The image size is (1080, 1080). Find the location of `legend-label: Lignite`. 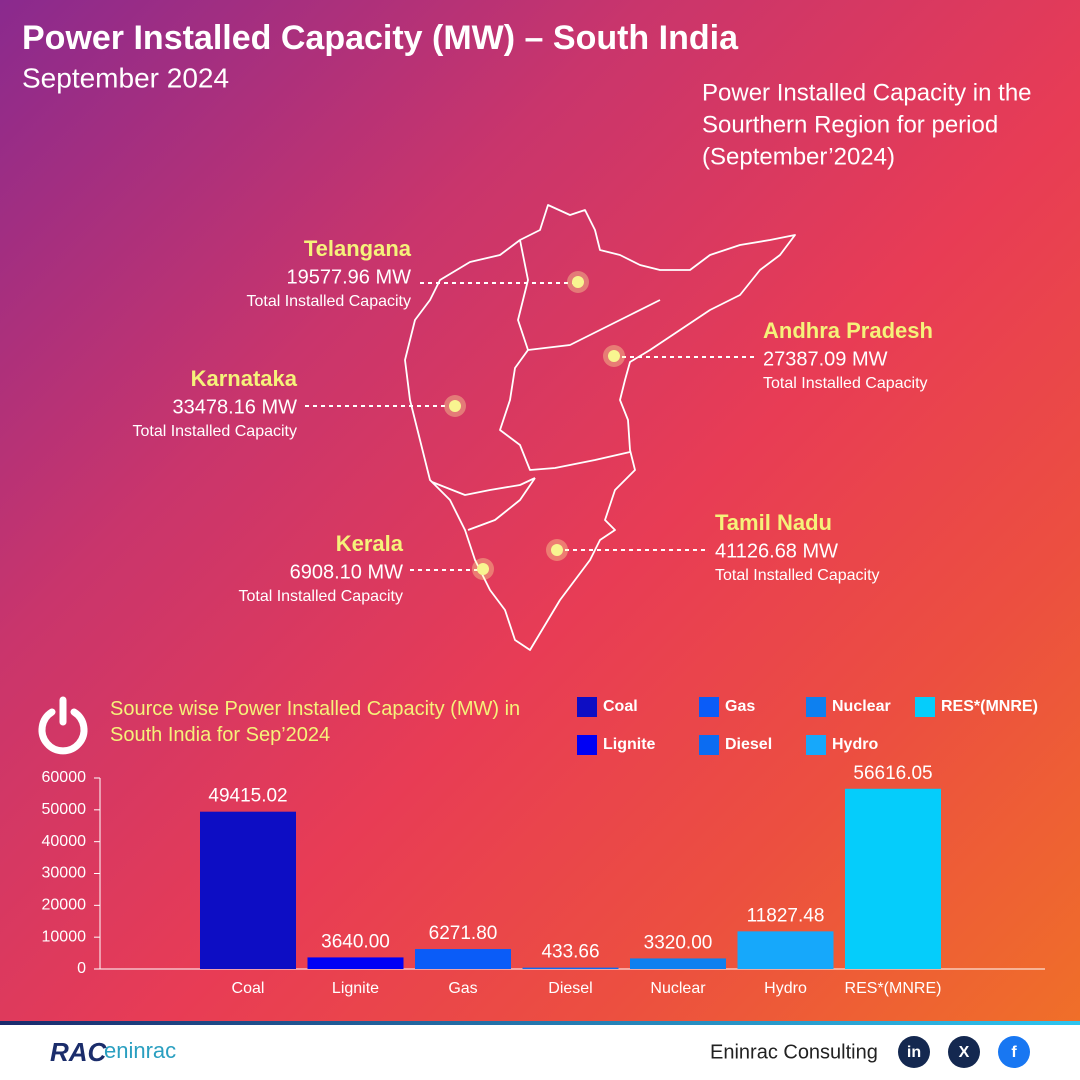

legend-label: Lignite is located at coordinates (629, 744).